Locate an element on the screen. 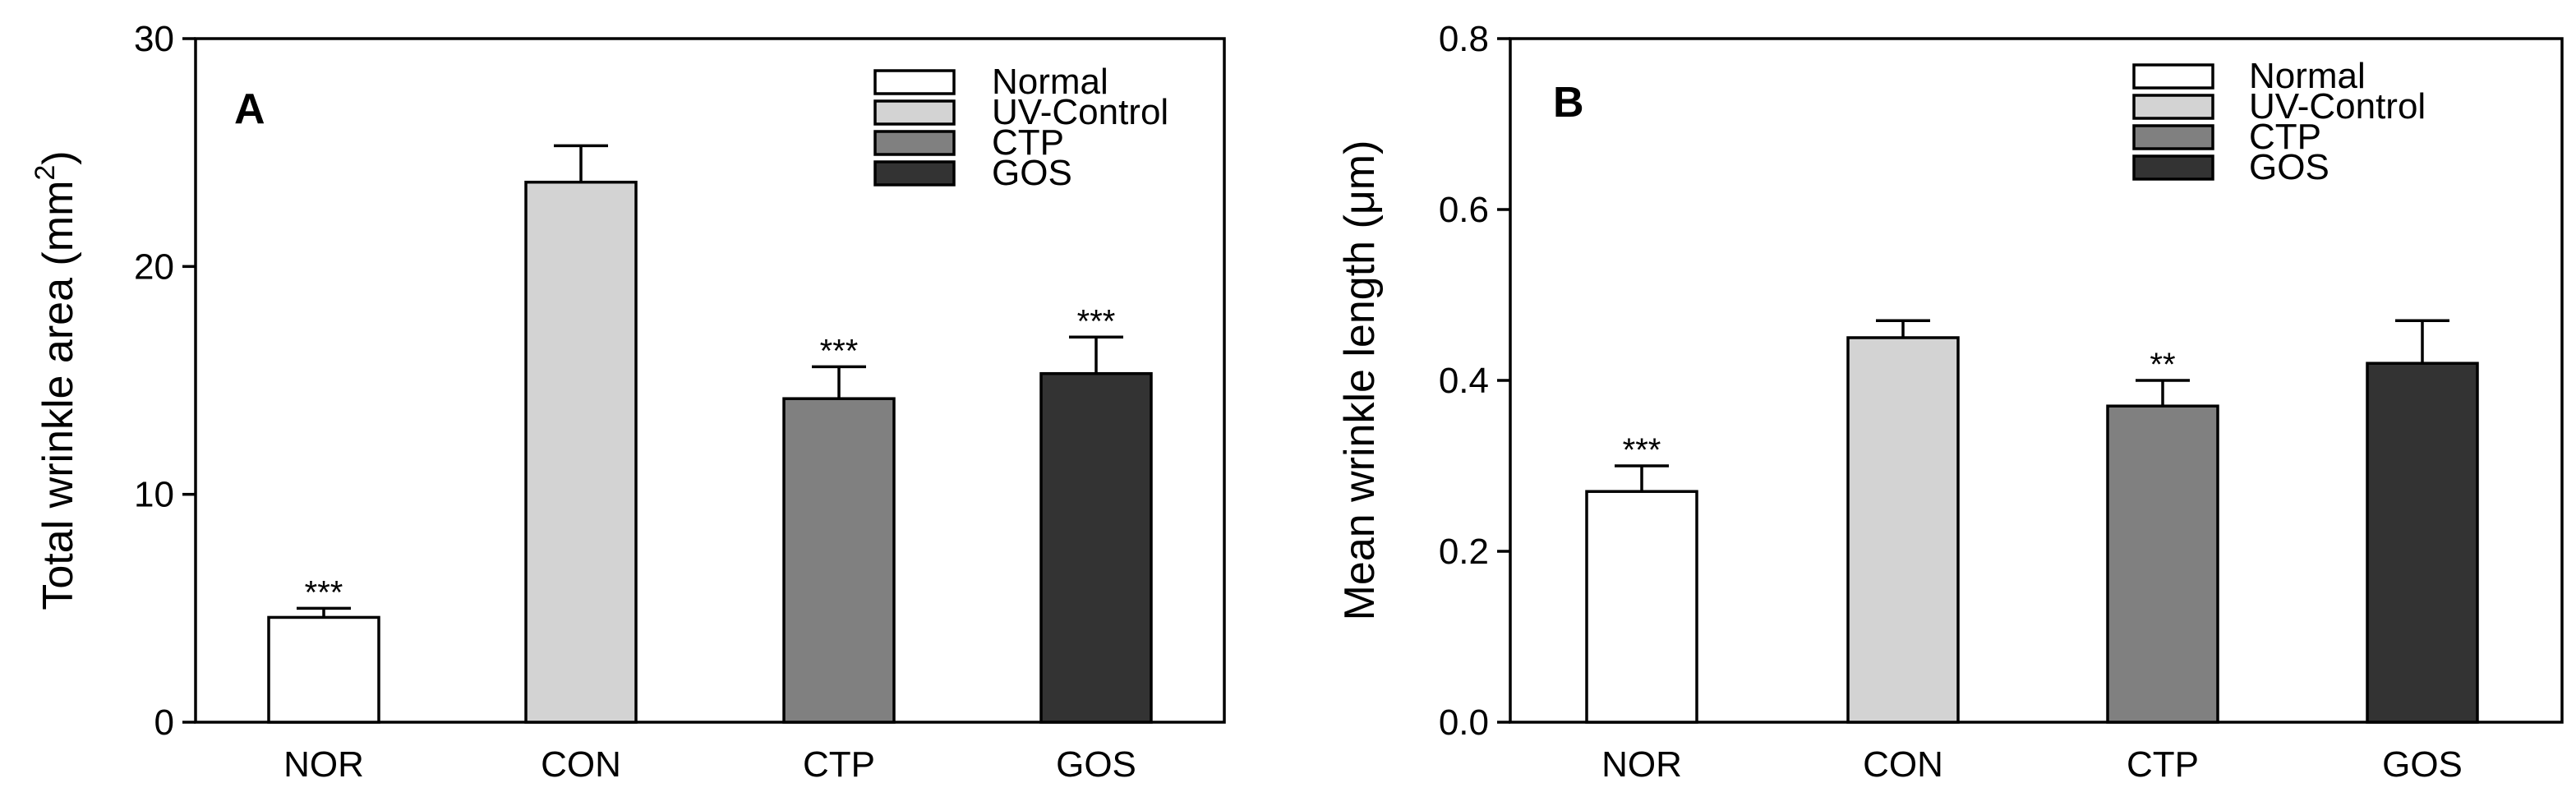  y-tick-label: 20 is located at coordinates (154, 266).